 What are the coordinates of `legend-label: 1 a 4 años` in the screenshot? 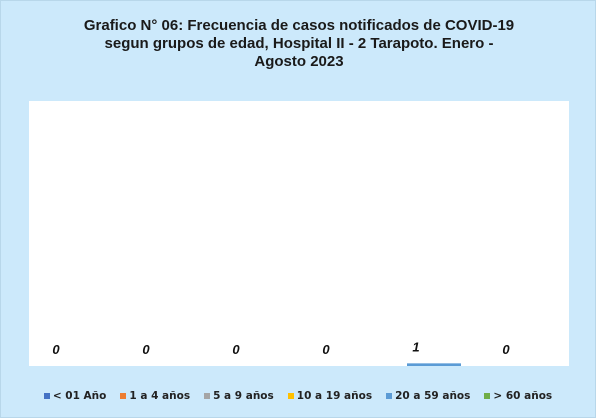 It's located at (160, 396).